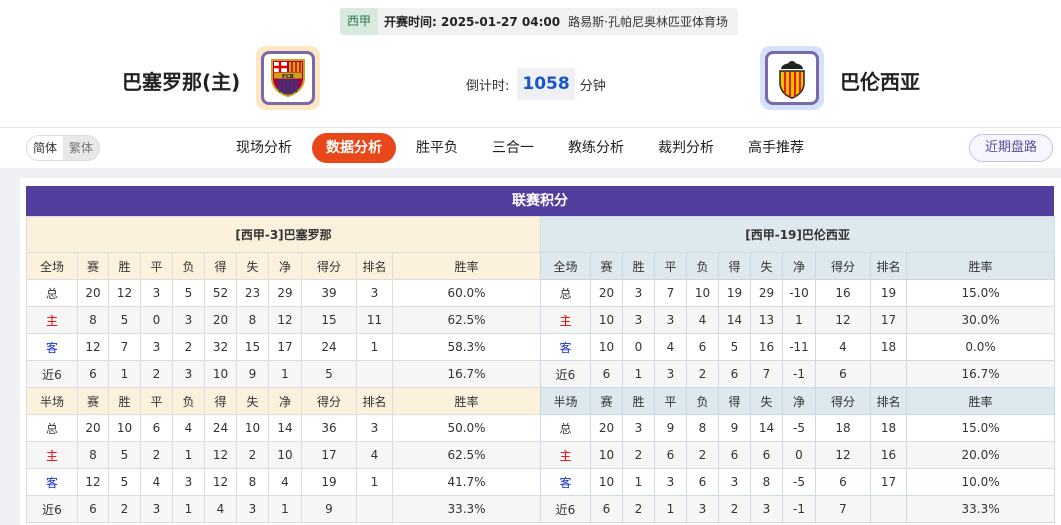  What do you see at coordinates (799, 293) in the screenshot?
I see `table-cell: -10` at bounding box center [799, 293].